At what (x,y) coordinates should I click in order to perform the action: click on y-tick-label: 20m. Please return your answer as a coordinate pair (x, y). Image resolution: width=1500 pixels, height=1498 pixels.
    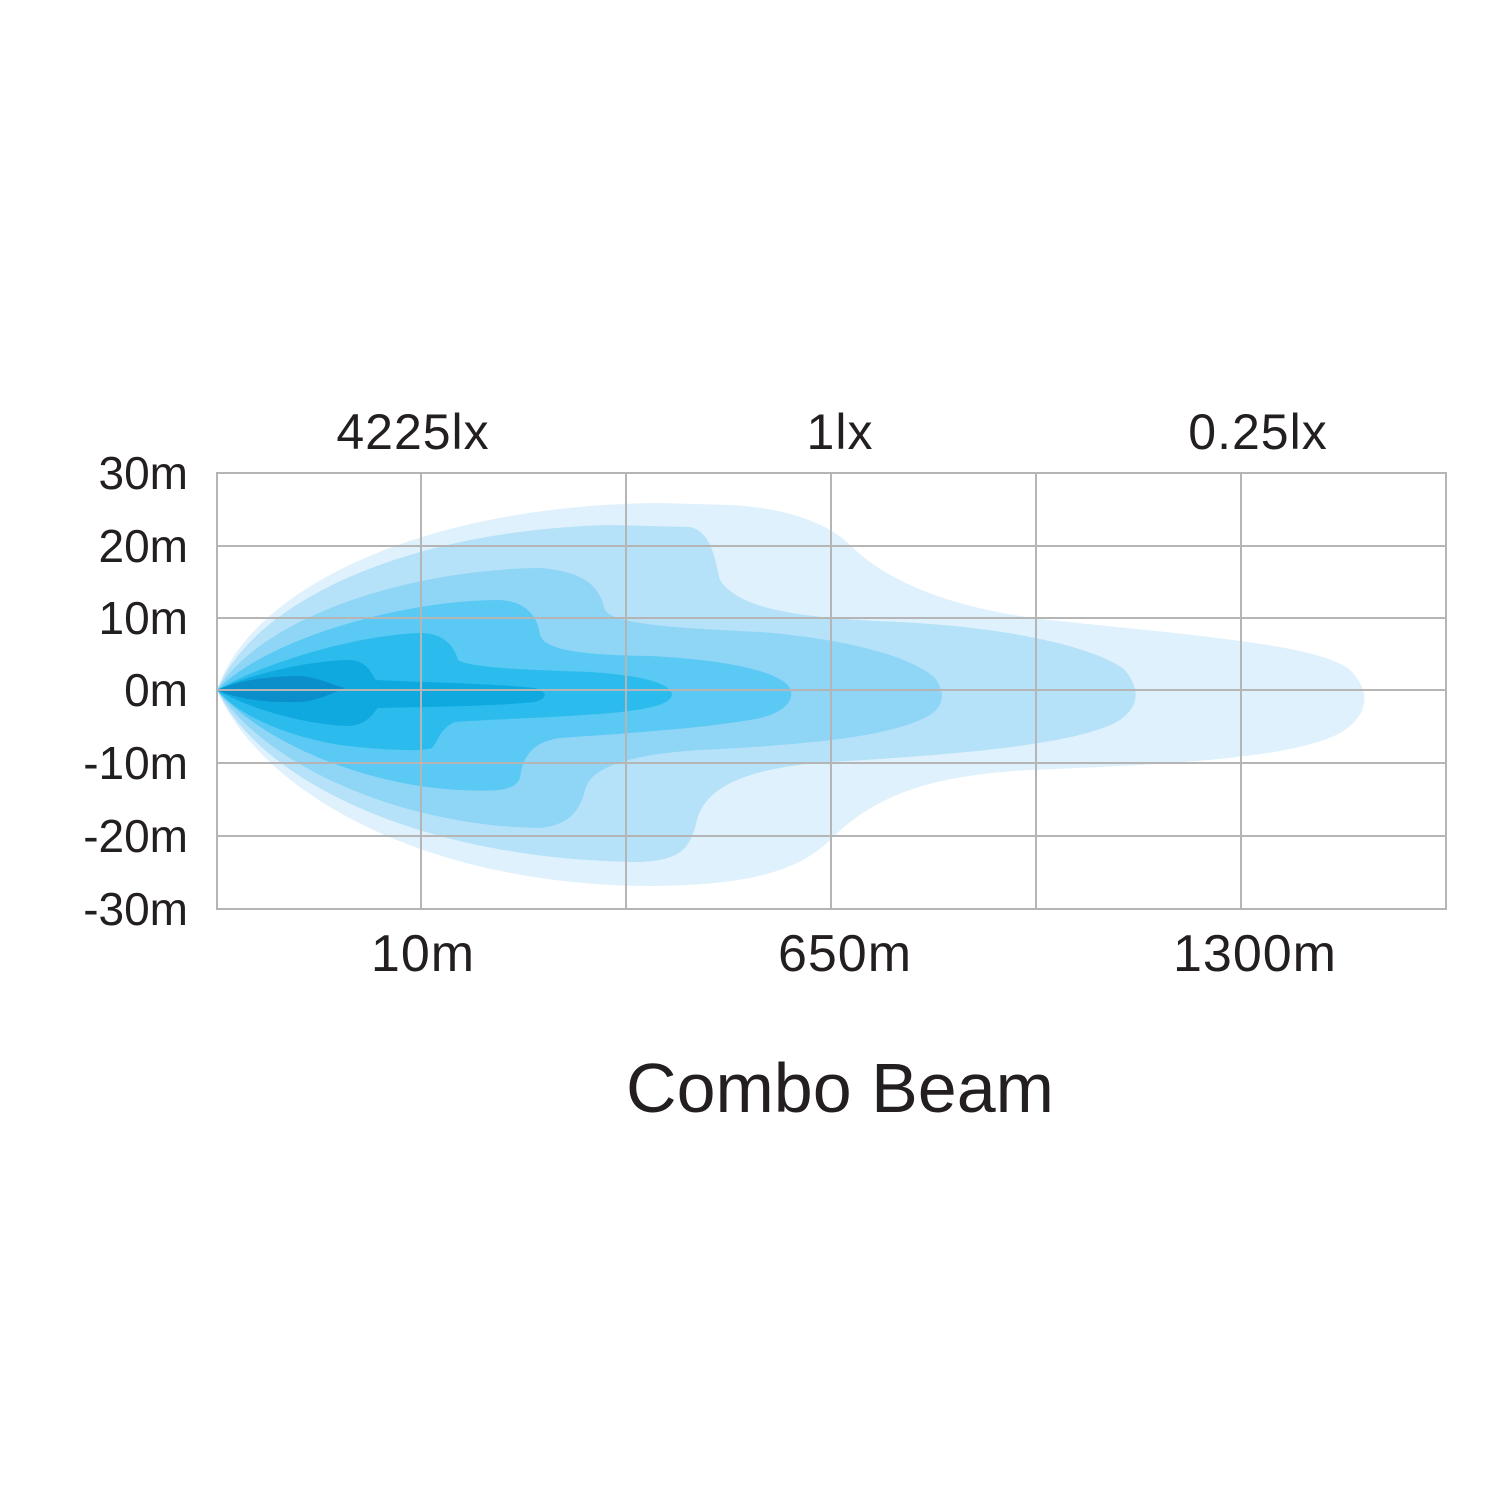
    Looking at the image, I should click on (143, 546).